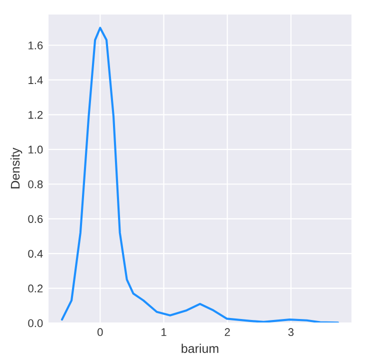  I want to click on y-tick-label: 1.4, so click(35, 80).